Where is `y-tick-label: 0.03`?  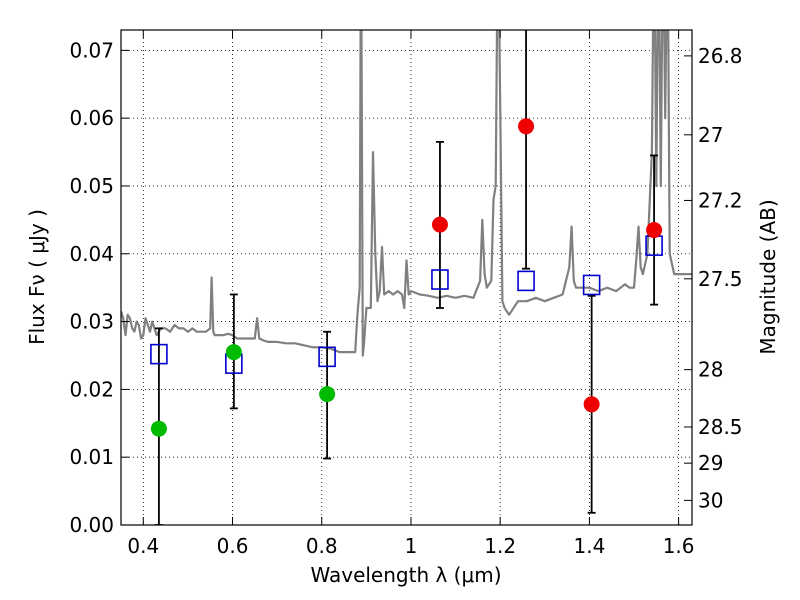
y-tick-label: 0.03 is located at coordinates (91, 322).